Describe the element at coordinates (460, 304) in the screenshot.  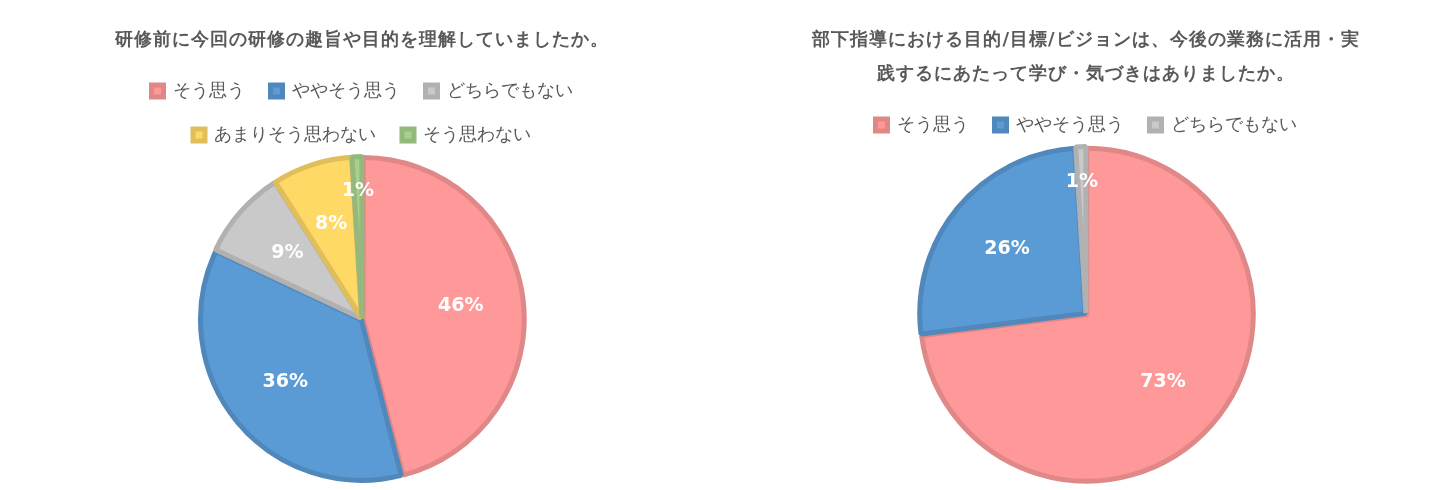
I see `data-label: 46%` at that location.